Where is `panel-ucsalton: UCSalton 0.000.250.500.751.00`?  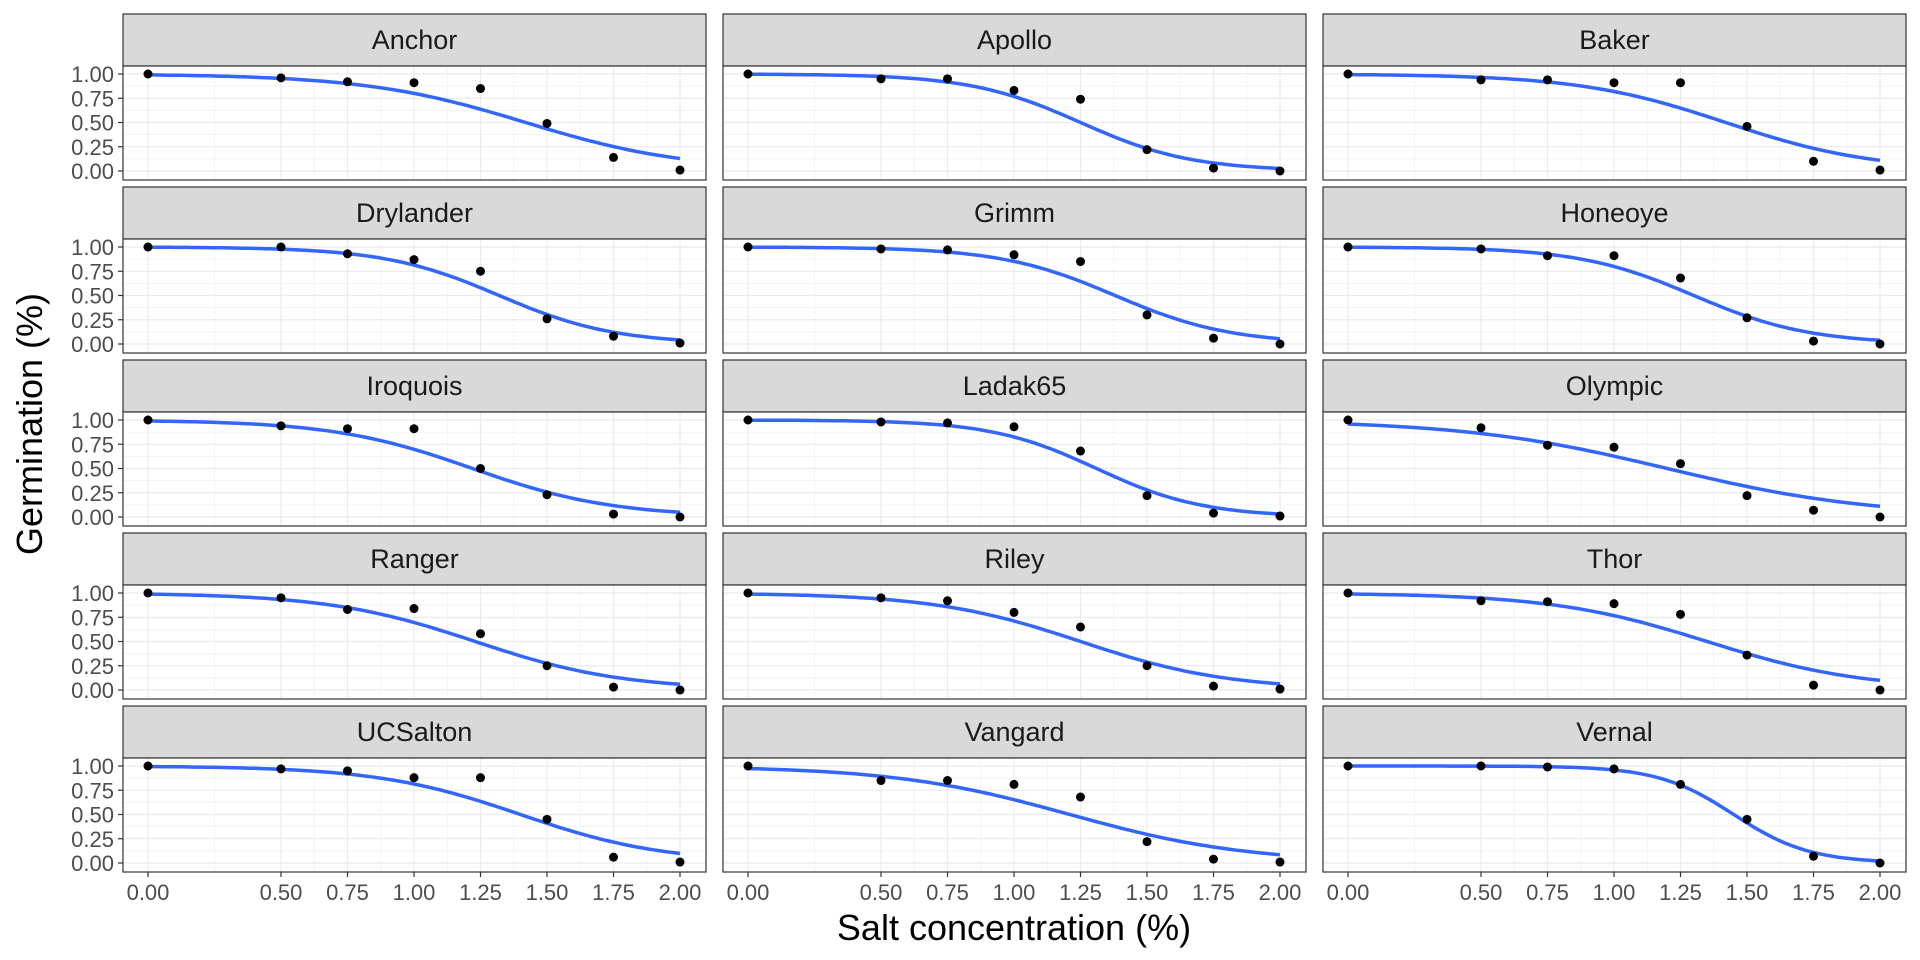
panel-ucsalton: UCSalton 0.000.250.500.751.00 is located at coordinates (389, 790).